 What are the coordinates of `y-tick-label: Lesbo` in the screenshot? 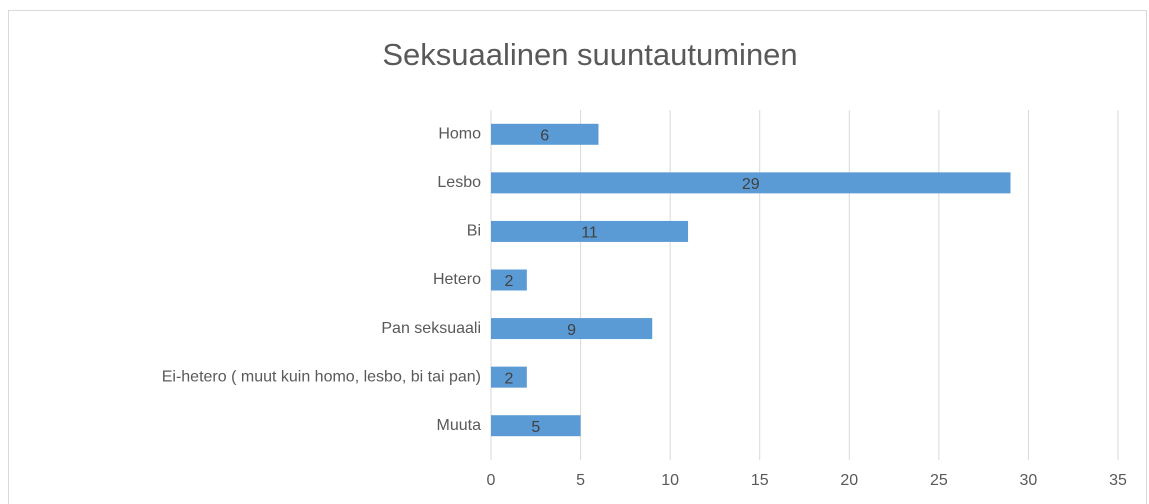 It's located at (459, 182).